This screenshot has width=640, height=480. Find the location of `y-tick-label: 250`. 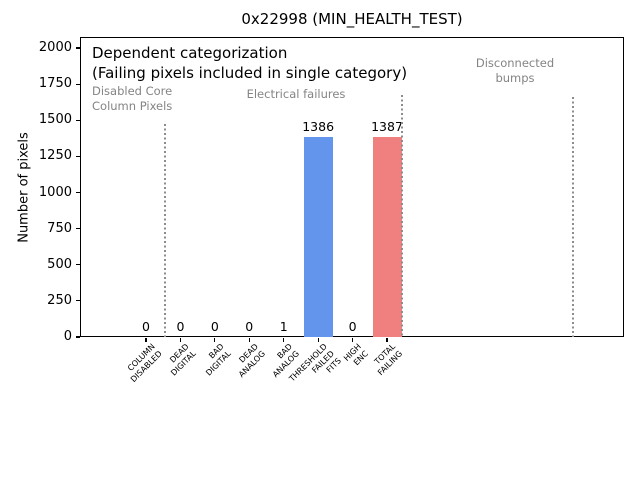

y-tick-label: 250 is located at coordinates (59, 300).